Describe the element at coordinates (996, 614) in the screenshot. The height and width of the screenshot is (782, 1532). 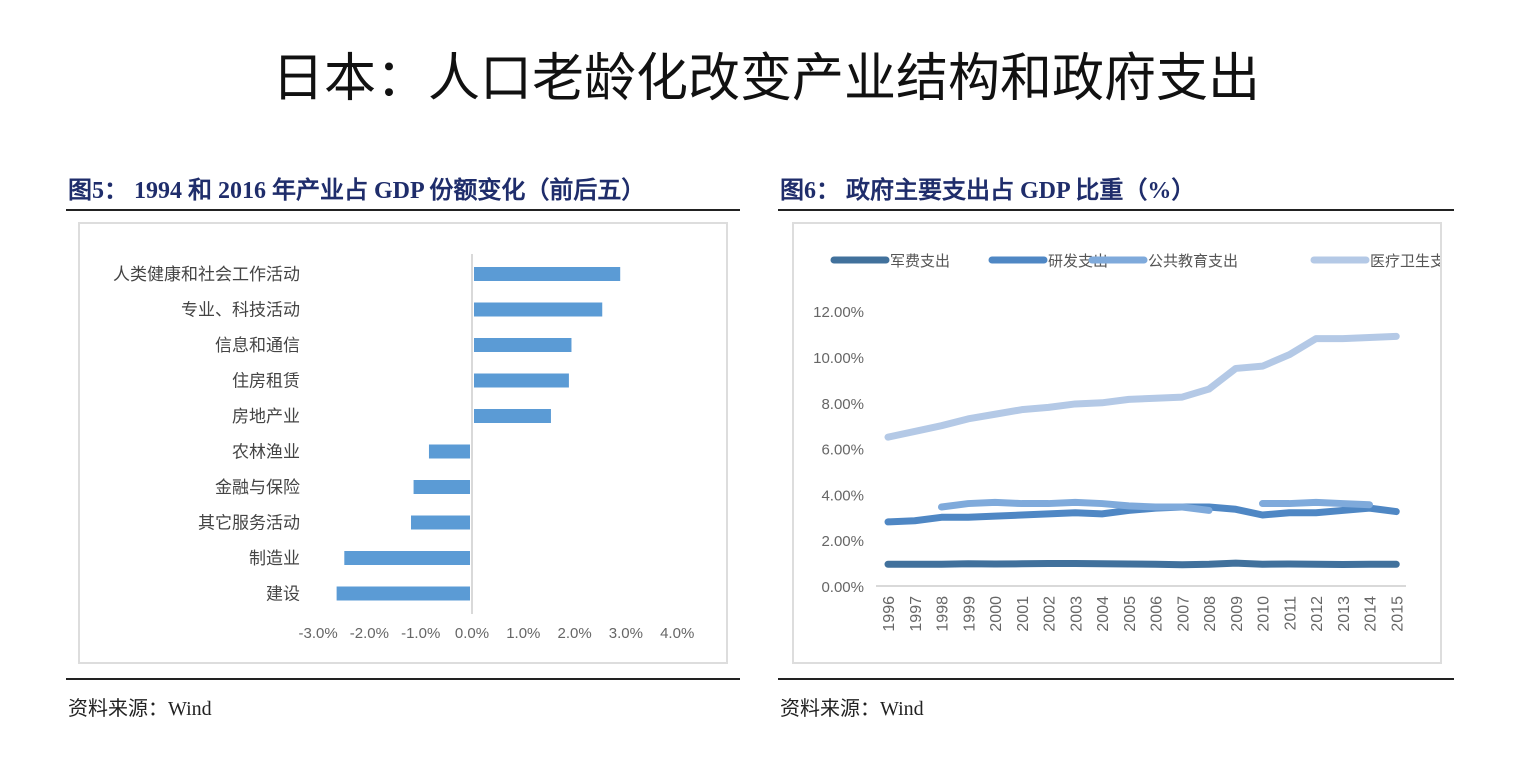
I see `x-tick-label: 2000` at that location.